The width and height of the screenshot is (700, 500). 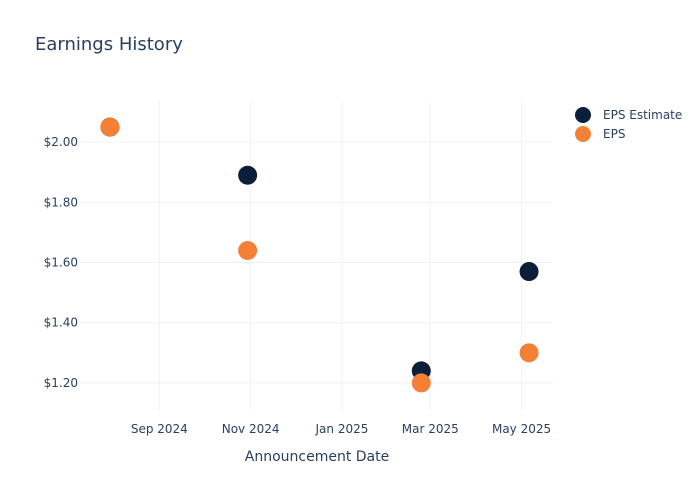 I want to click on x-tick-label: Jan 2025, so click(x=342, y=429).